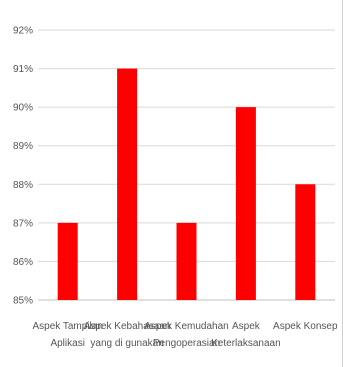  What do you see at coordinates (23, 301) in the screenshot?
I see `y-tick-label: 85%` at bounding box center [23, 301].